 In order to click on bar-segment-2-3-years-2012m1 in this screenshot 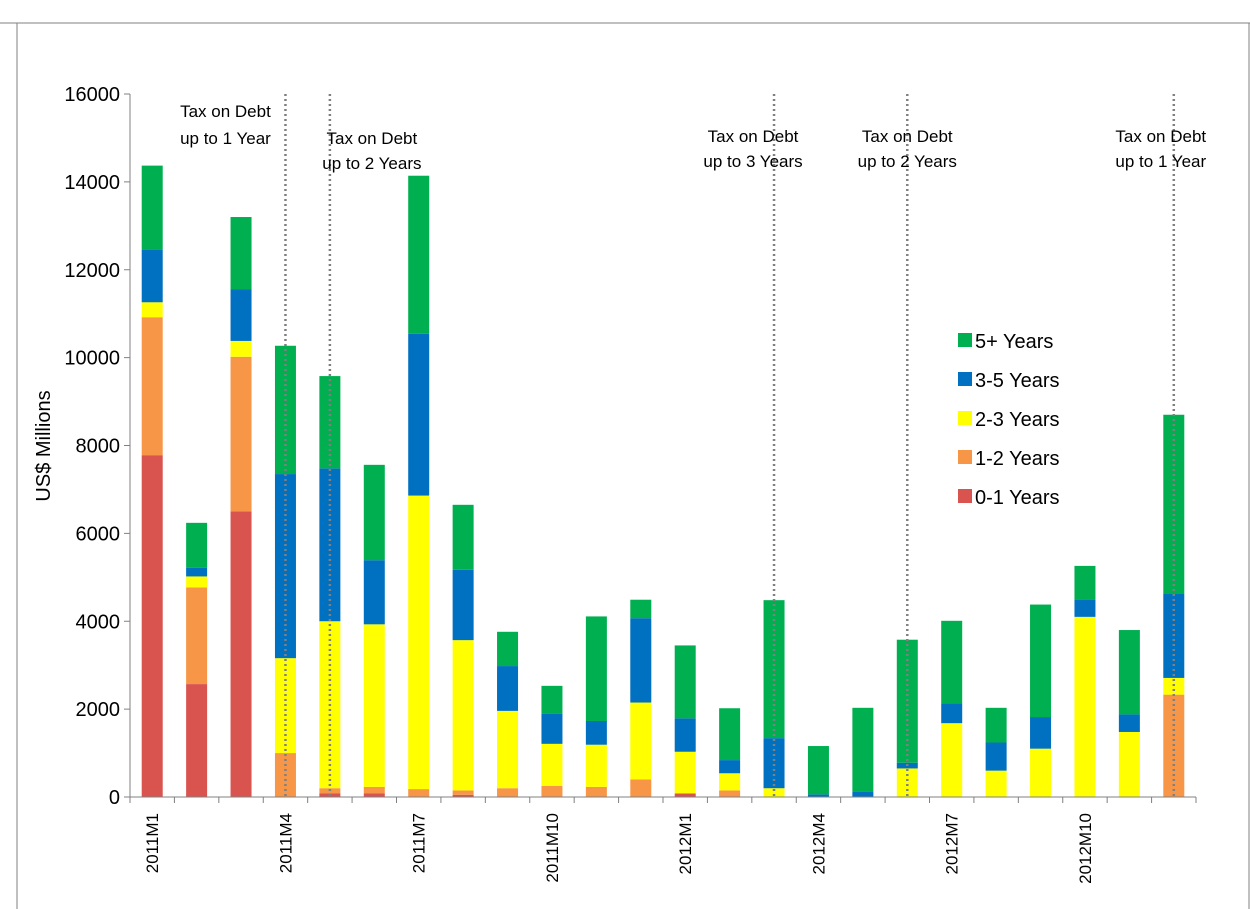, I will do `click(685, 772)`.